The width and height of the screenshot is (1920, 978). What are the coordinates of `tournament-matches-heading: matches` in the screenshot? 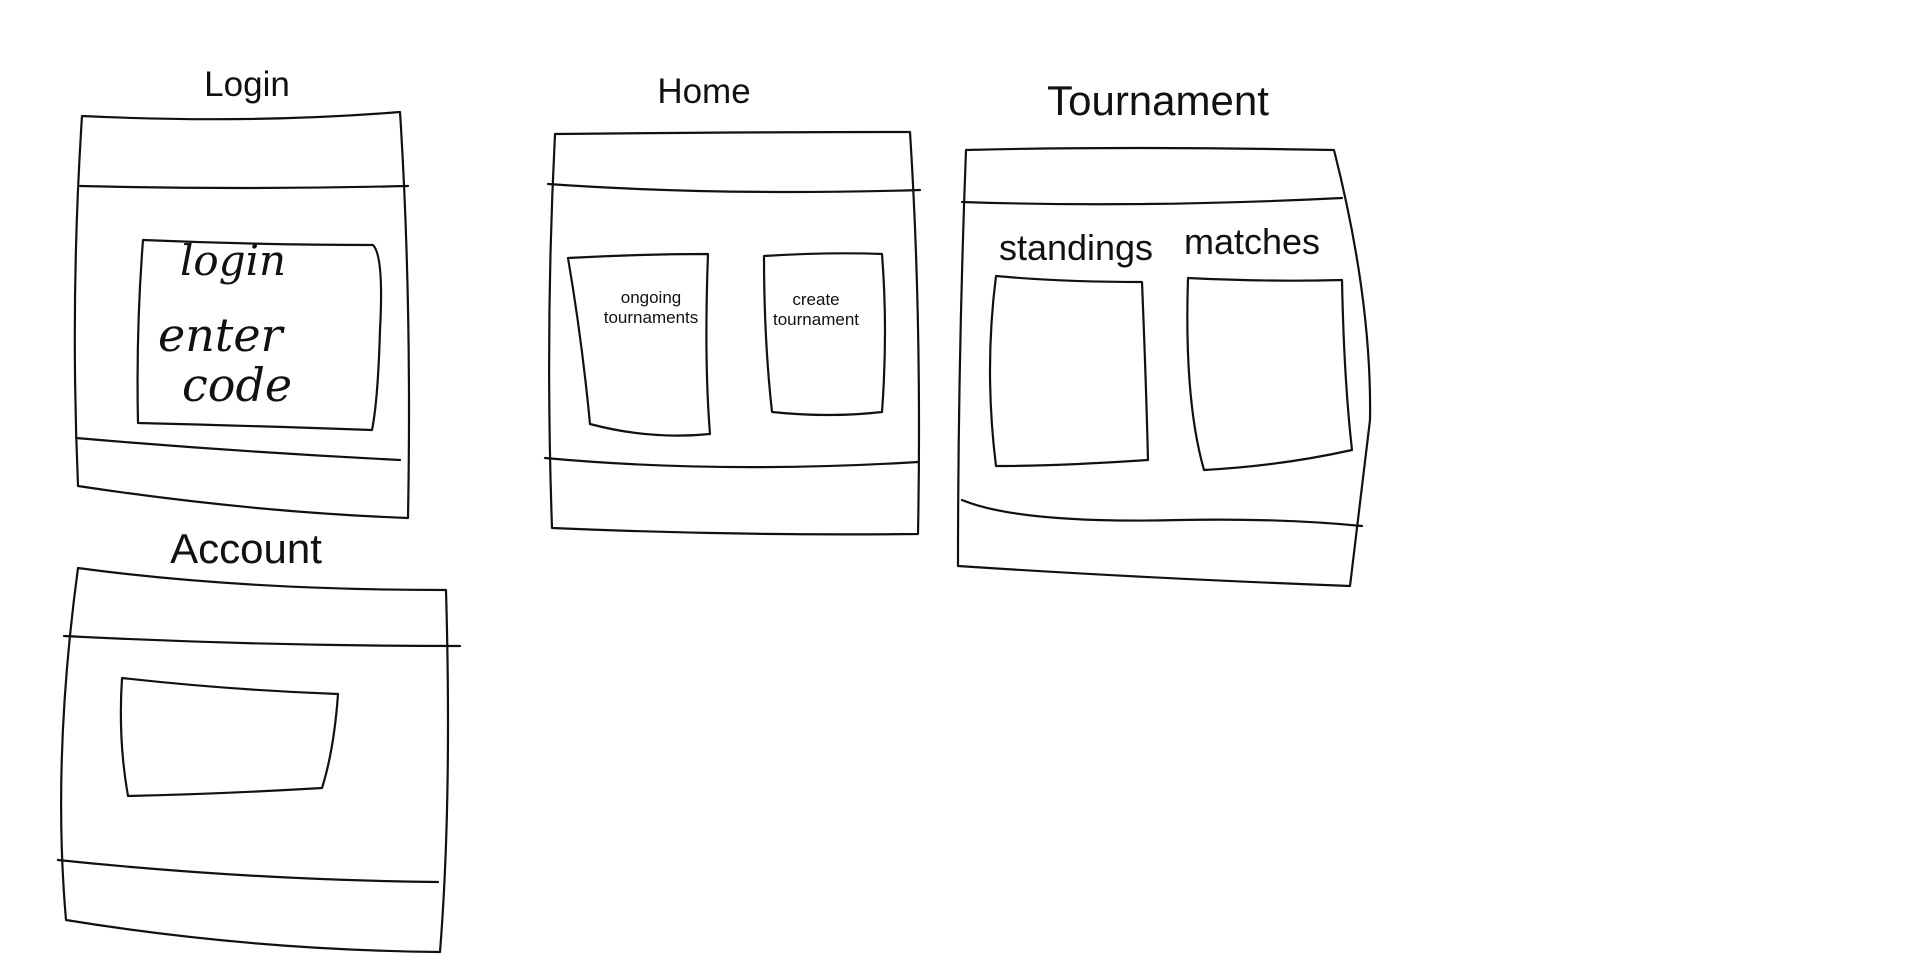 It's located at (1252, 241).